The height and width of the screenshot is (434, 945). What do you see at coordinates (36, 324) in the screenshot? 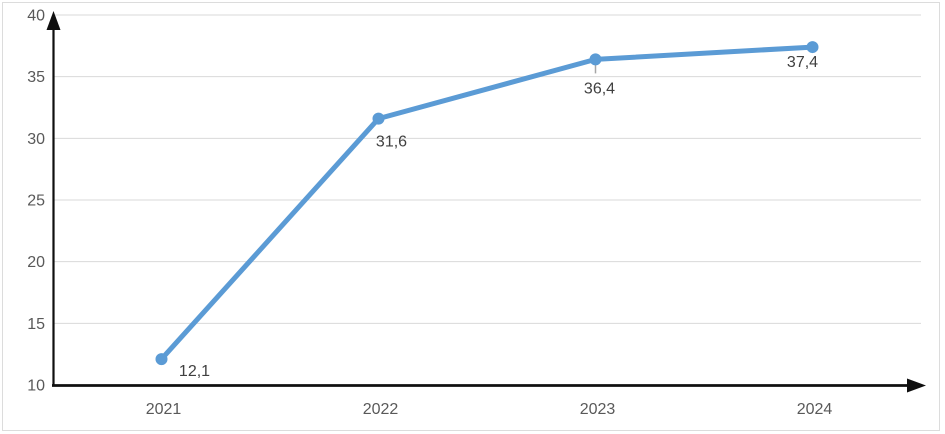
I see `y-tick-label: 15` at bounding box center [36, 324].